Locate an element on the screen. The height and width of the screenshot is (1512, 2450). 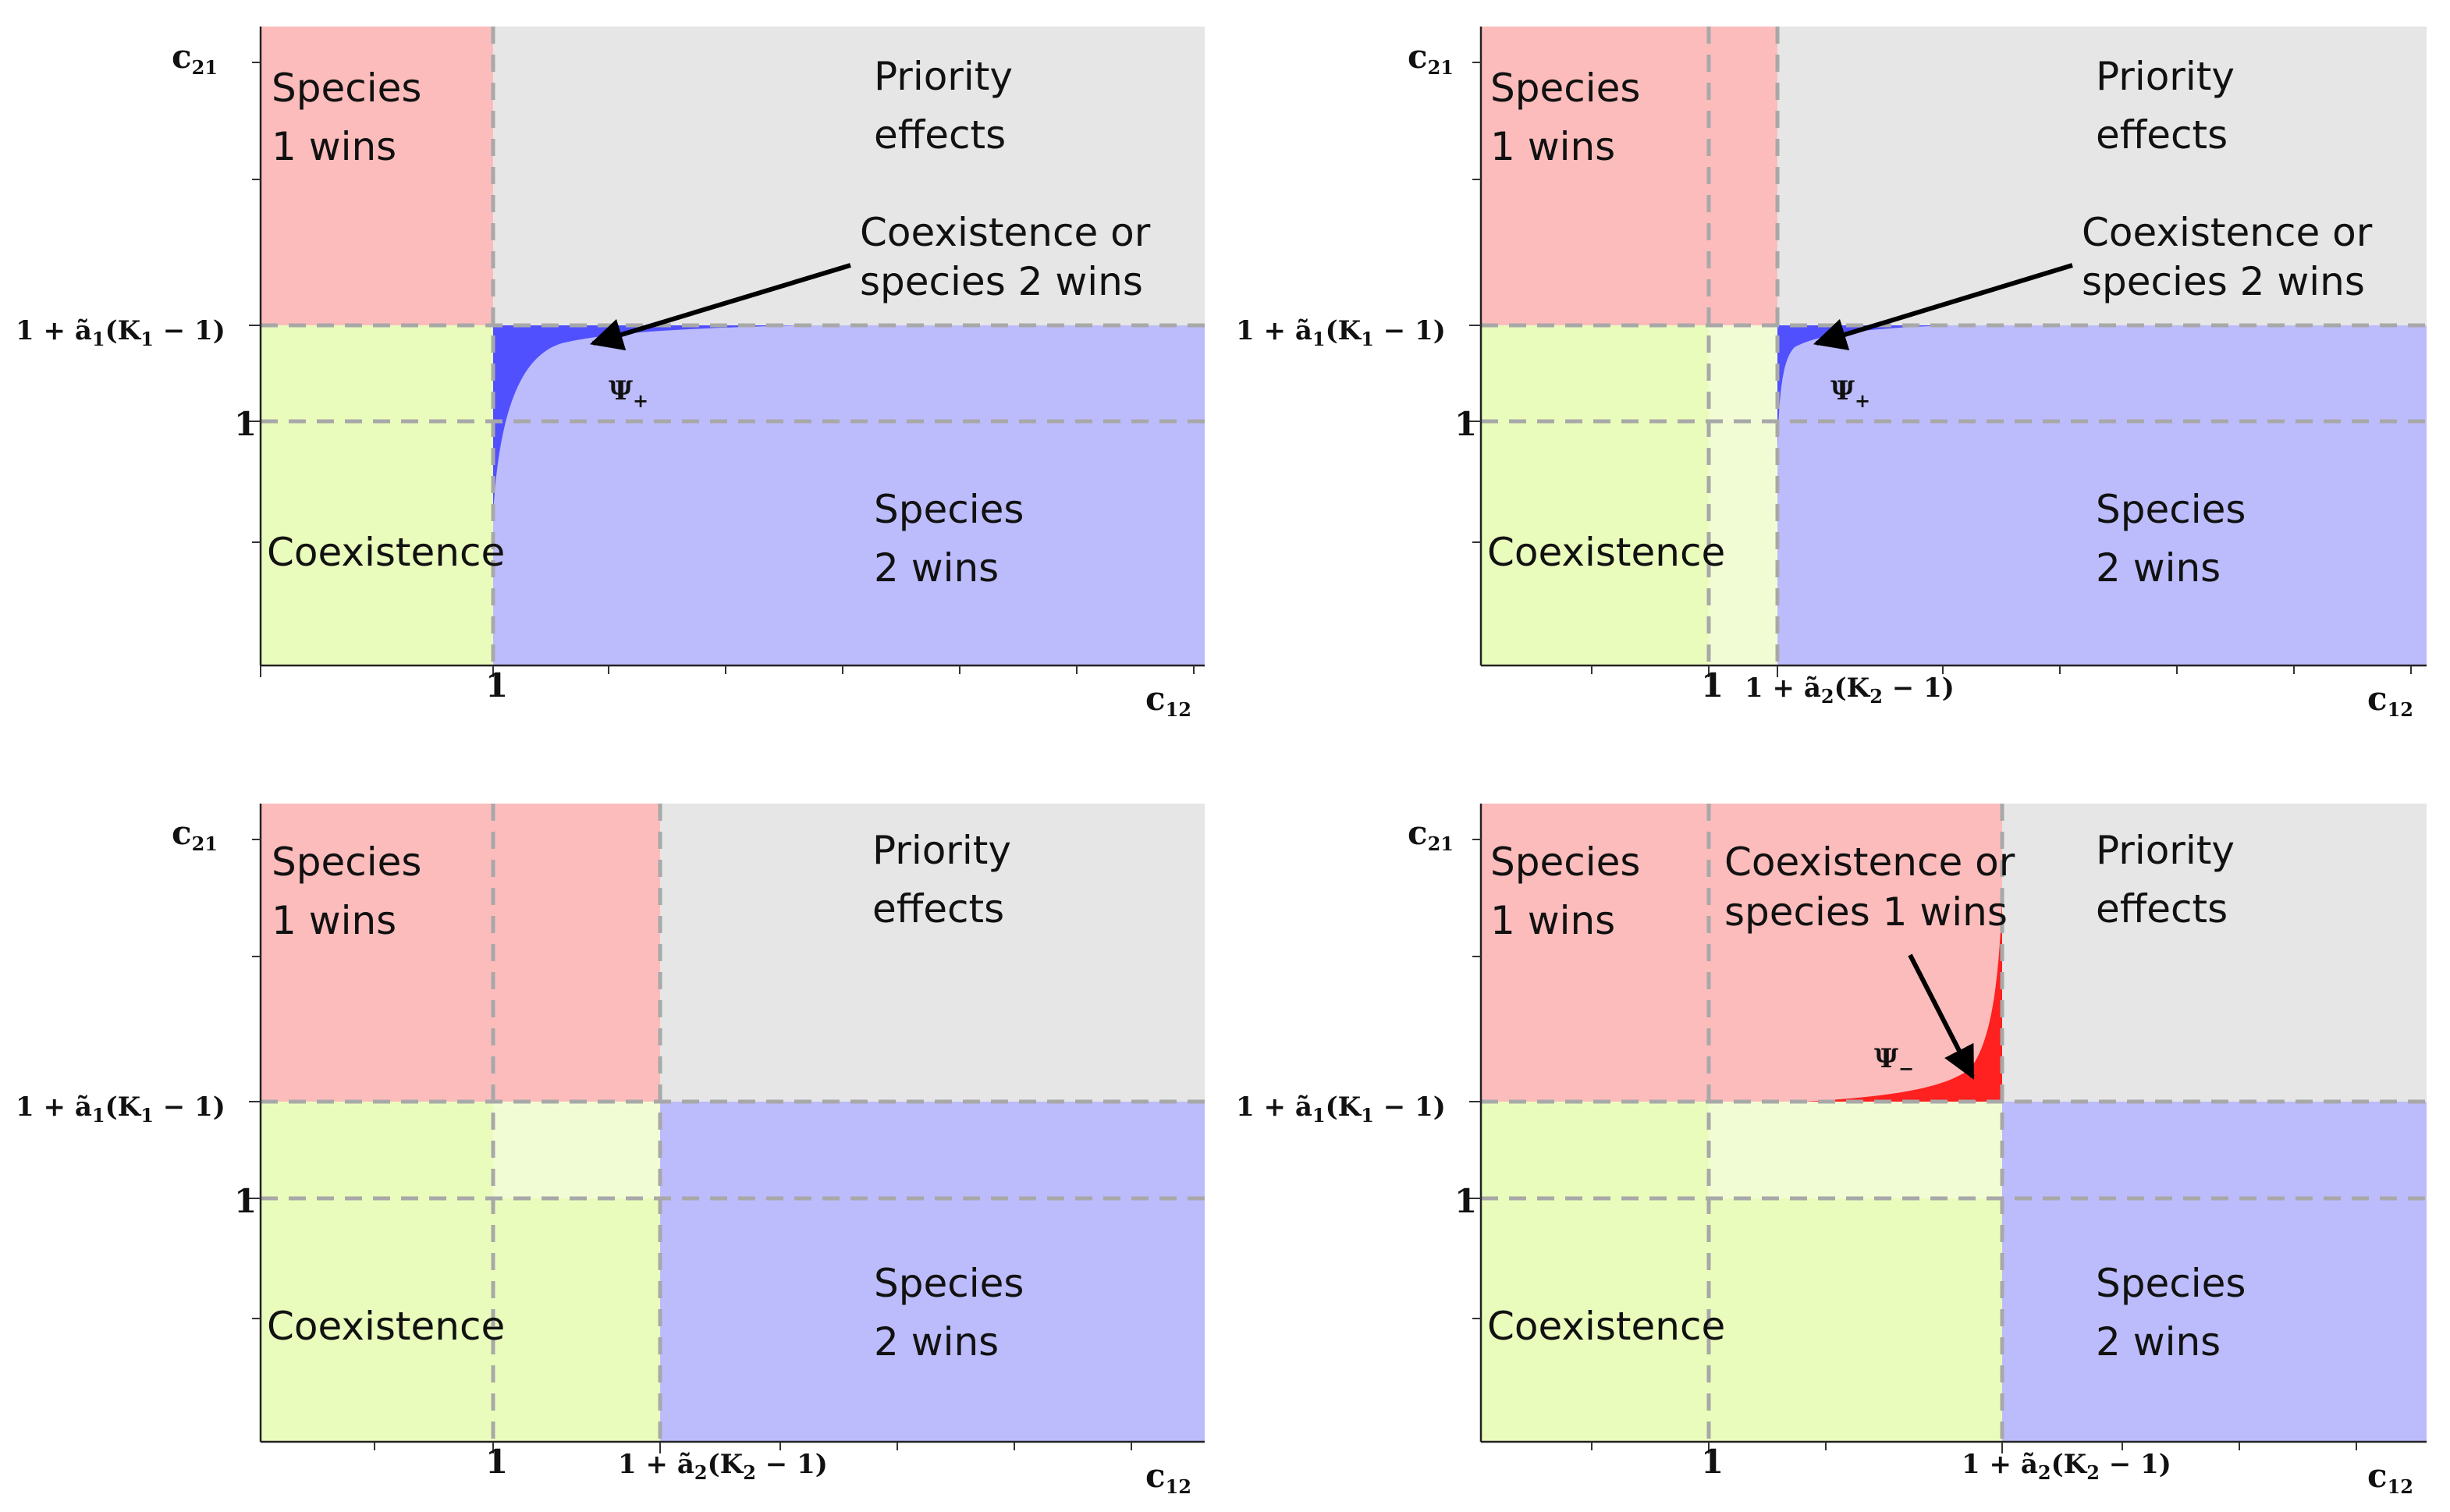
svg-text: c21 is located at coordinates (195, 58).